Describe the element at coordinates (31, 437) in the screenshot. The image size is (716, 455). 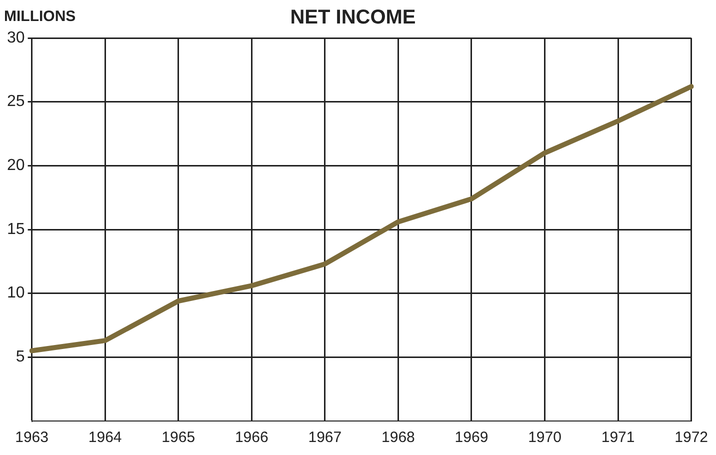
I see `x-tick-label: 1963` at that location.